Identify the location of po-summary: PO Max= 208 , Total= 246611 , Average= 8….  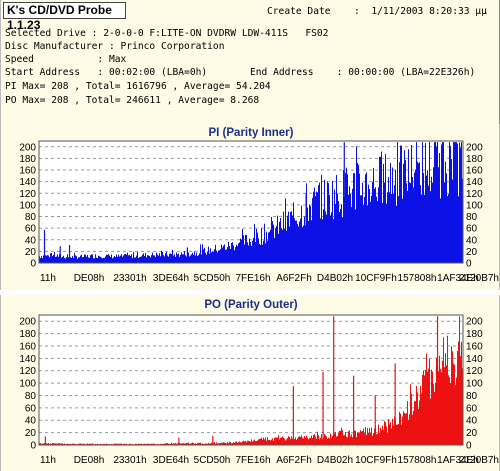
(132, 100).